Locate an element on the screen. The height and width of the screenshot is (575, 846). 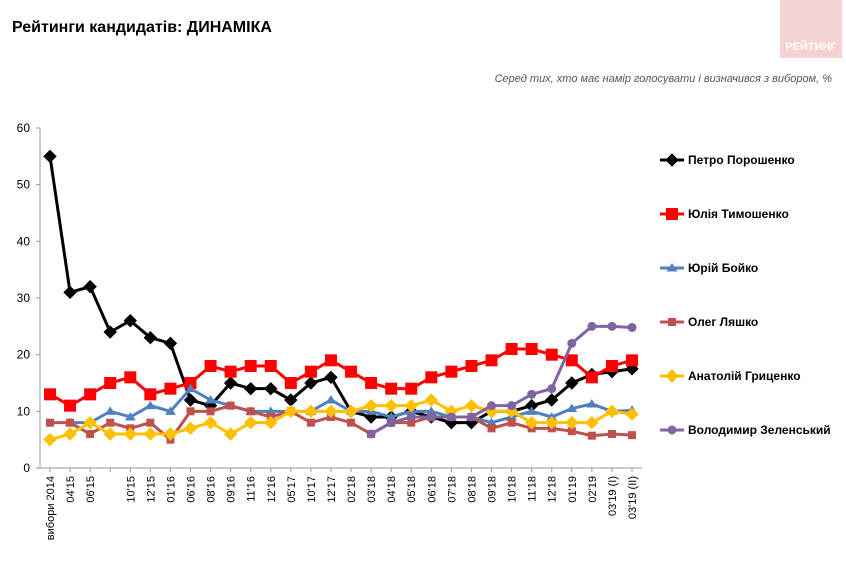
y-tick-label: 20 is located at coordinates (24, 355).